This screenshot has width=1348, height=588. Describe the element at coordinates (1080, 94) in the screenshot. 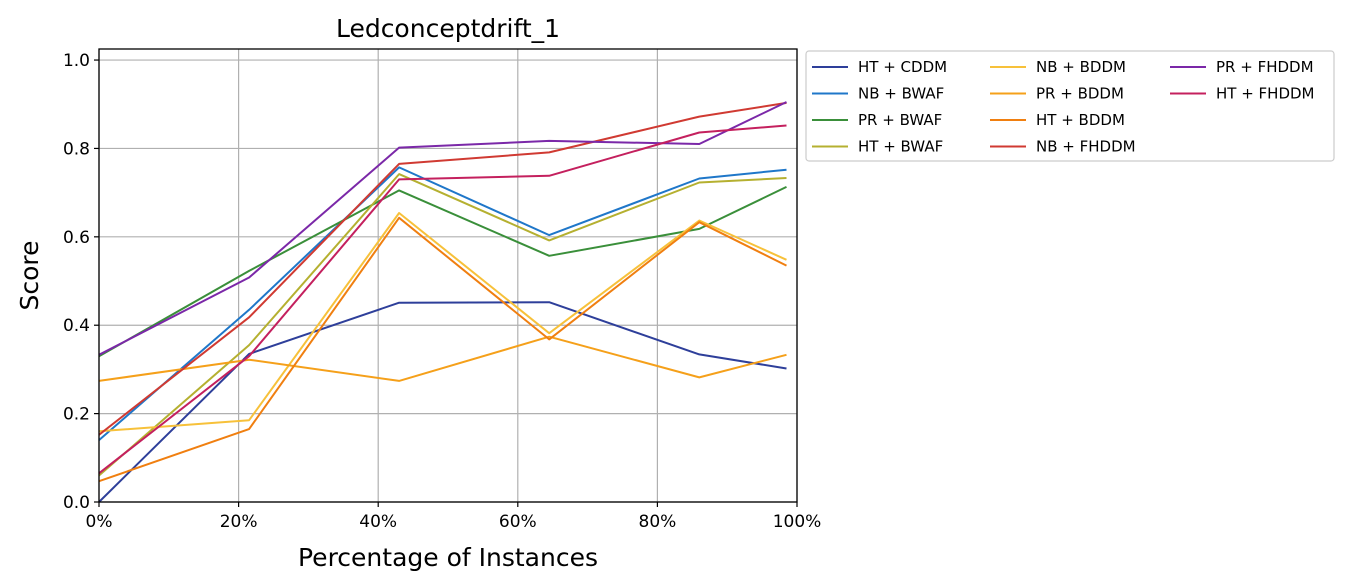

I see `legend-entry: PR + BDDM` at that location.